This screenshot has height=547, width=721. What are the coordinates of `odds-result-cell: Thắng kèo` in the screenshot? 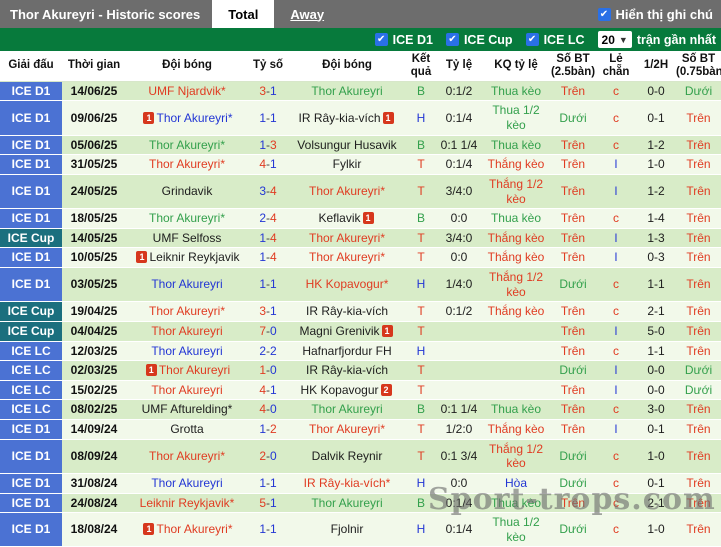 It's located at (516, 430).